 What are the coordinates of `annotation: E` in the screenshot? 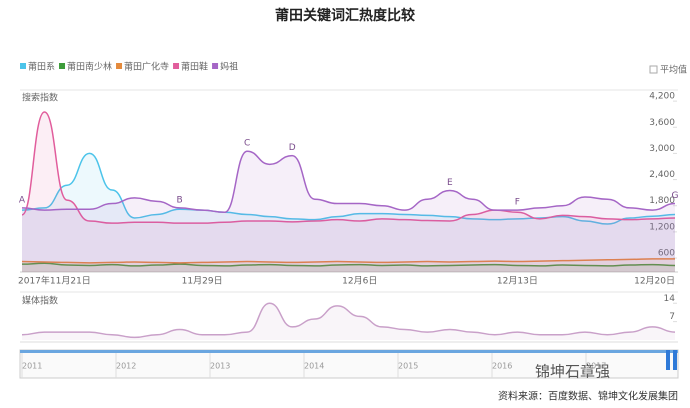 It's located at (450, 183).